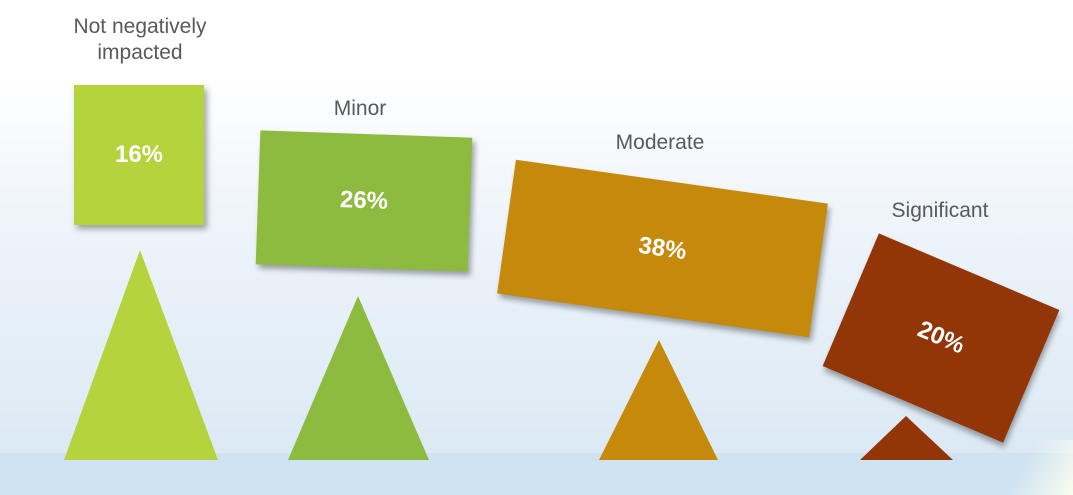 The width and height of the screenshot is (1073, 495). What do you see at coordinates (360, 108) in the screenshot?
I see `category-label-minor: Minor` at bounding box center [360, 108].